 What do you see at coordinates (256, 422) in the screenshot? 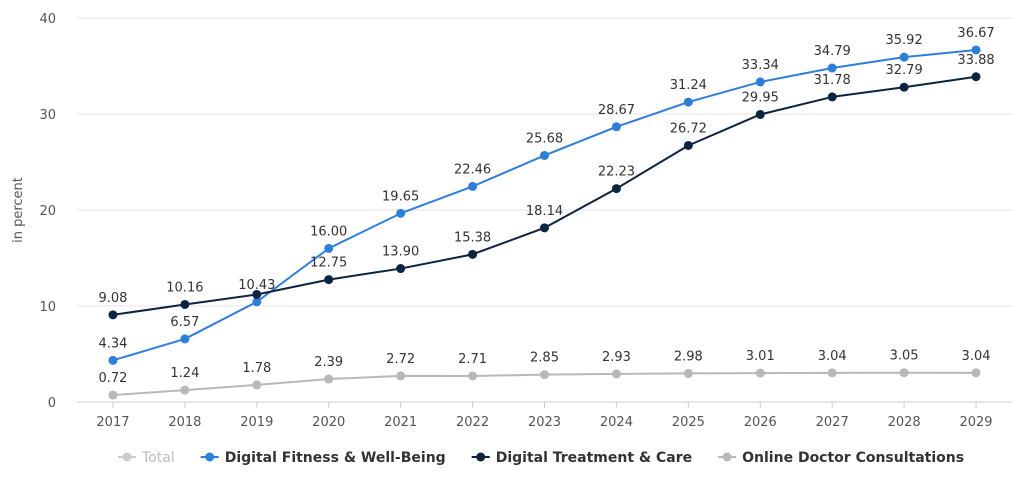
I see `x-tick-label: 2019` at bounding box center [256, 422].